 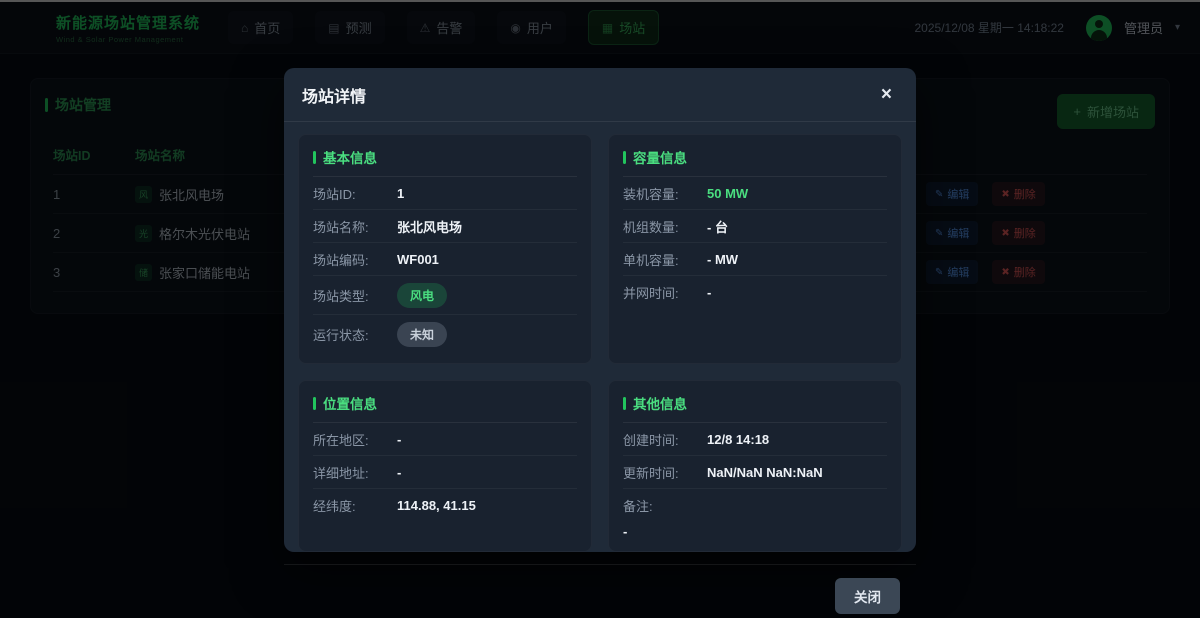 I want to click on field-label: 机组数量:, so click(x=651, y=227).